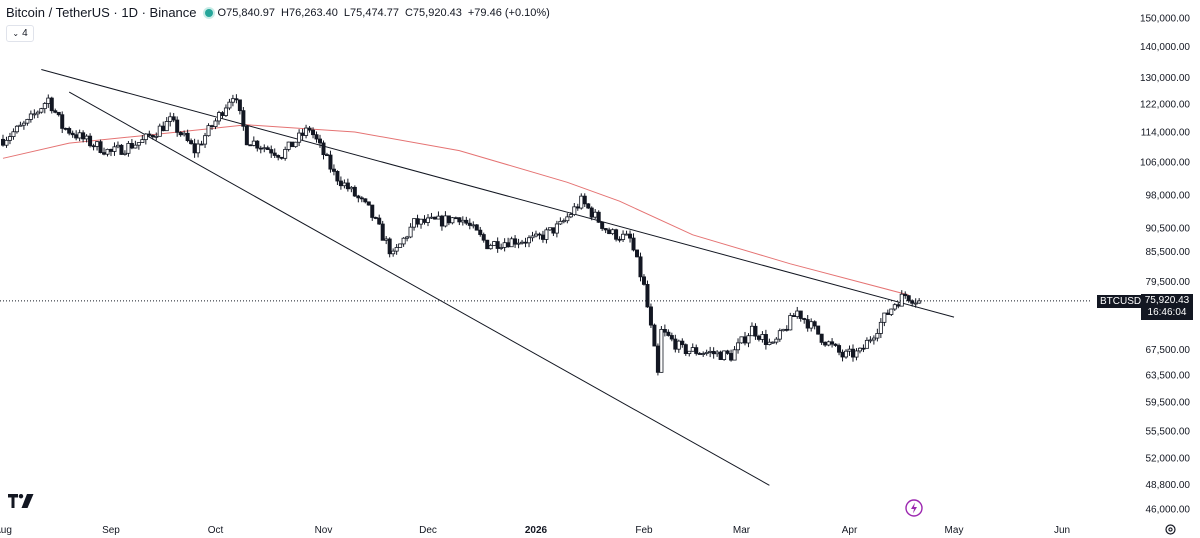 The image size is (1200, 538). I want to click on low-value: 75,474.77, so click(374, 12).